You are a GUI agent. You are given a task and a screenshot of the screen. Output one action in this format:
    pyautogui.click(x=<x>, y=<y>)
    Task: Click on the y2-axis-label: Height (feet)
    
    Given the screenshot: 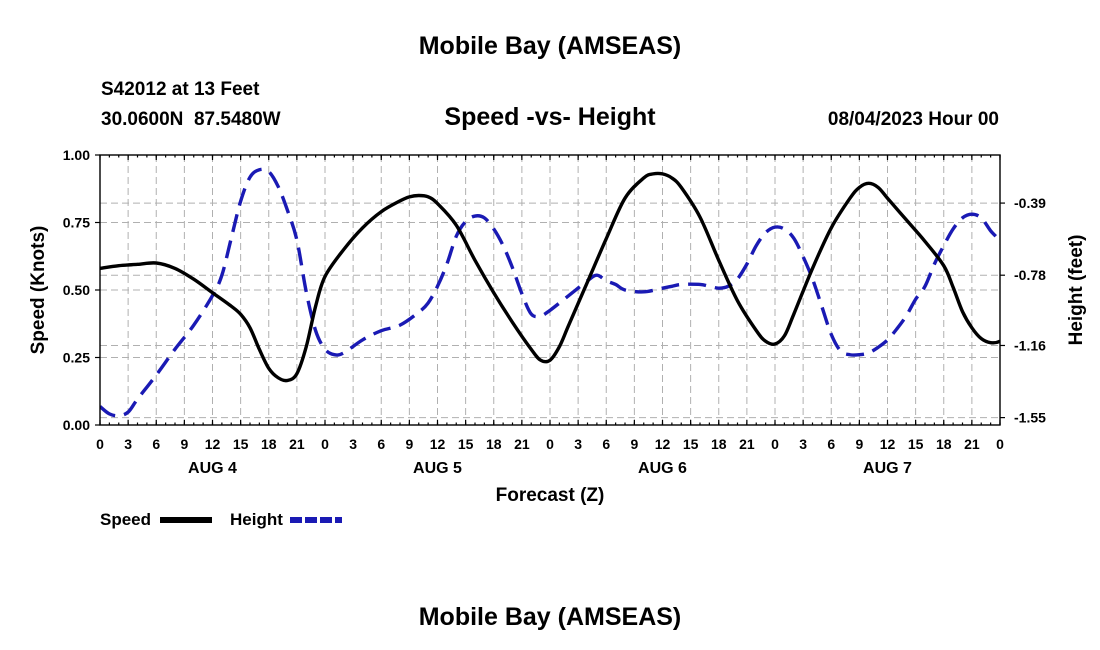 What is the action you would take?
    pyautogui.click(x=1076, y=290)
    